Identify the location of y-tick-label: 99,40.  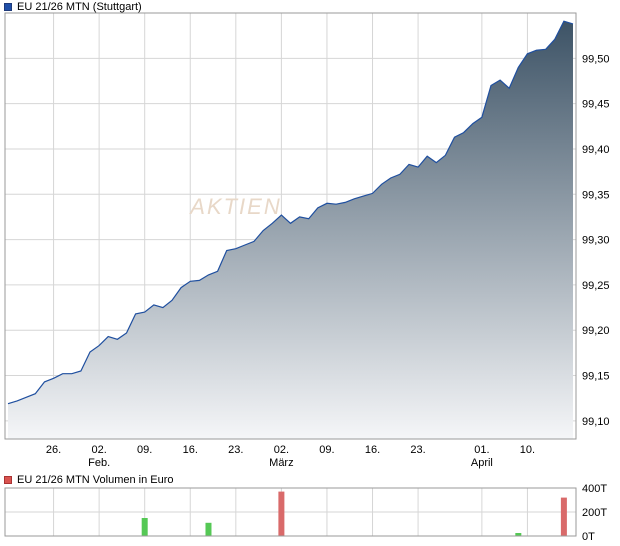
(596, 150).